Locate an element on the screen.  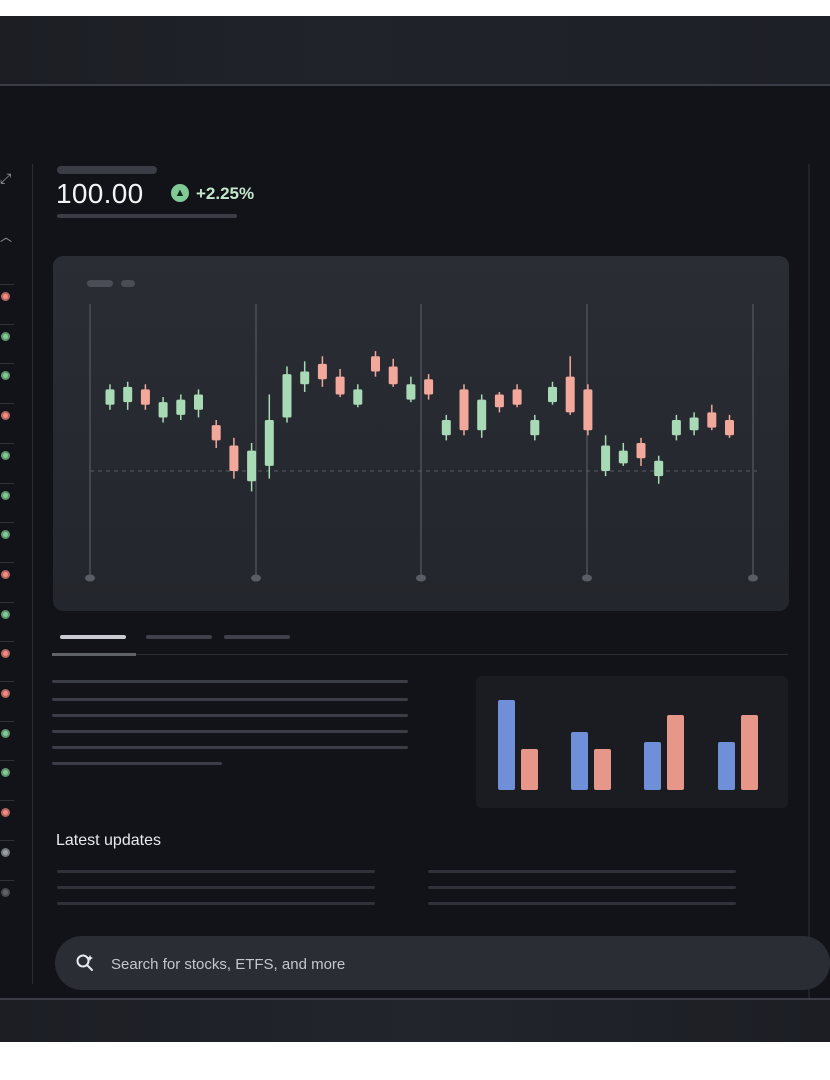
watchlist-rail: ⤢ ︿ is located at coordinates (12, 542).